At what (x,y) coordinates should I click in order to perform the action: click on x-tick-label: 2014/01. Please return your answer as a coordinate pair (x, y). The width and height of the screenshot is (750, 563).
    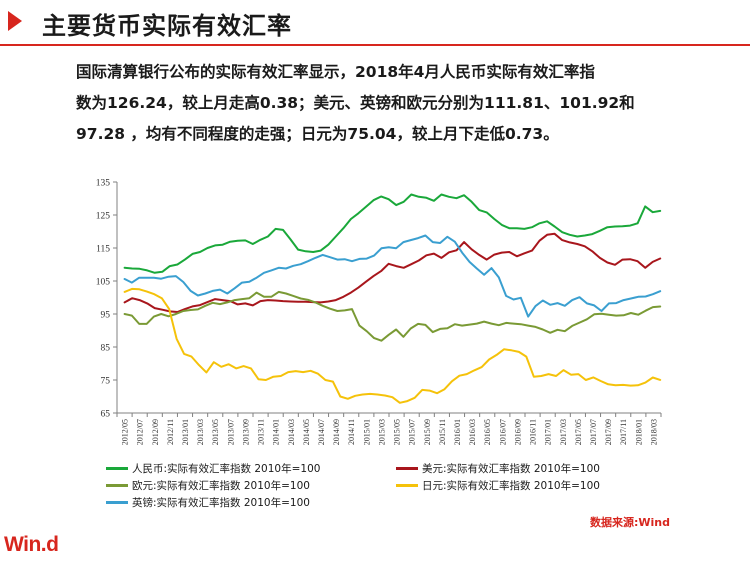
    Looking at the image, I should click on (276, 432).